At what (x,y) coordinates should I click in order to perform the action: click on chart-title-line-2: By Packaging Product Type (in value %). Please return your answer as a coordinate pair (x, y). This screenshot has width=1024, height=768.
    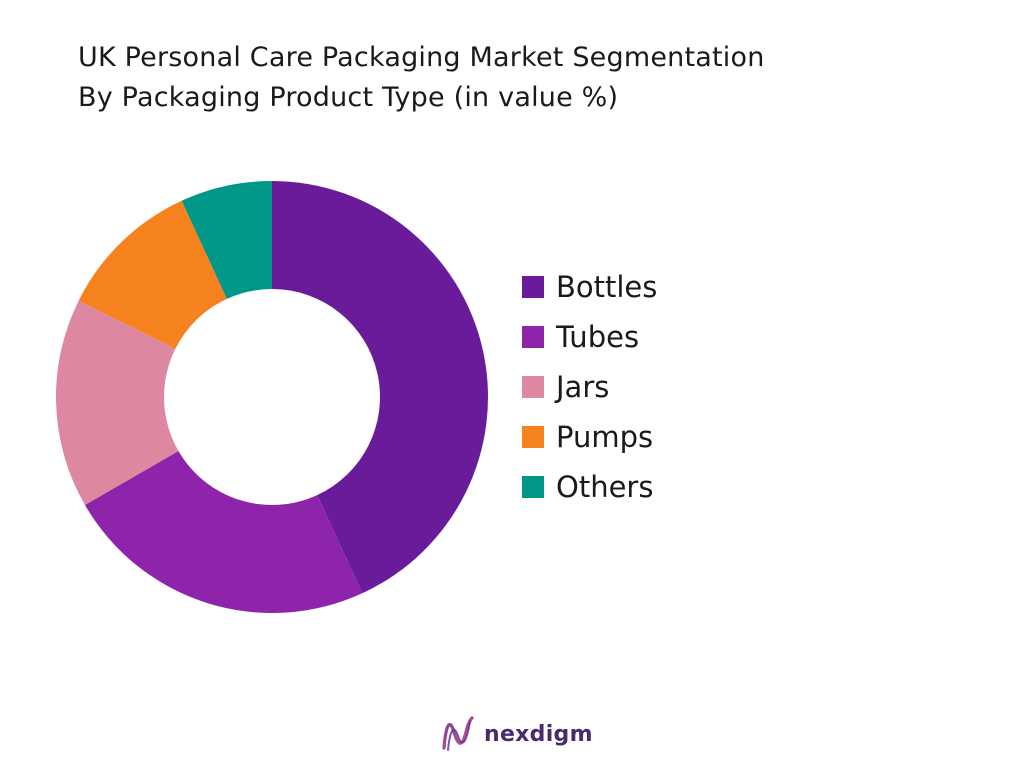
    Looking at the image, I should click on (348, 97).